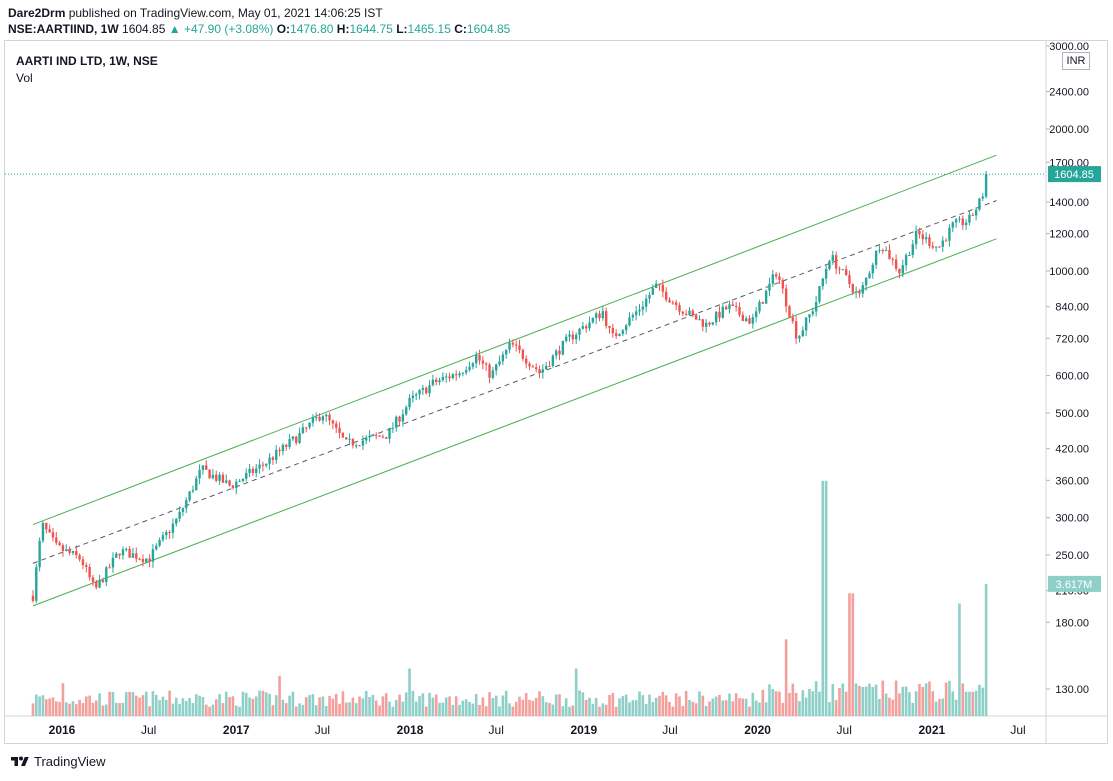  I want to click on volume-indicator-label: Vol, so click(24, 78).